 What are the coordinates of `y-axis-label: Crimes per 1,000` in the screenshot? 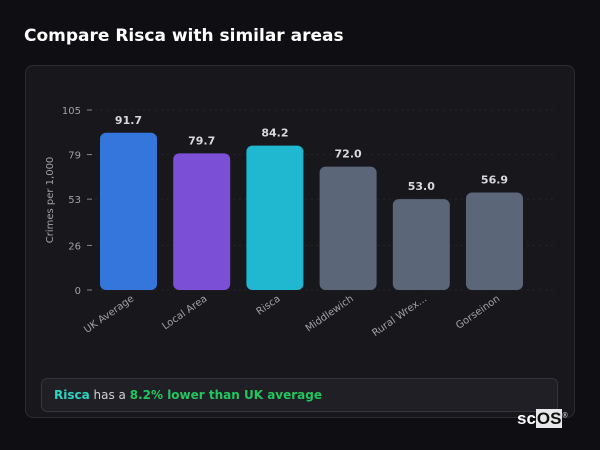 It's located at (50, 200).